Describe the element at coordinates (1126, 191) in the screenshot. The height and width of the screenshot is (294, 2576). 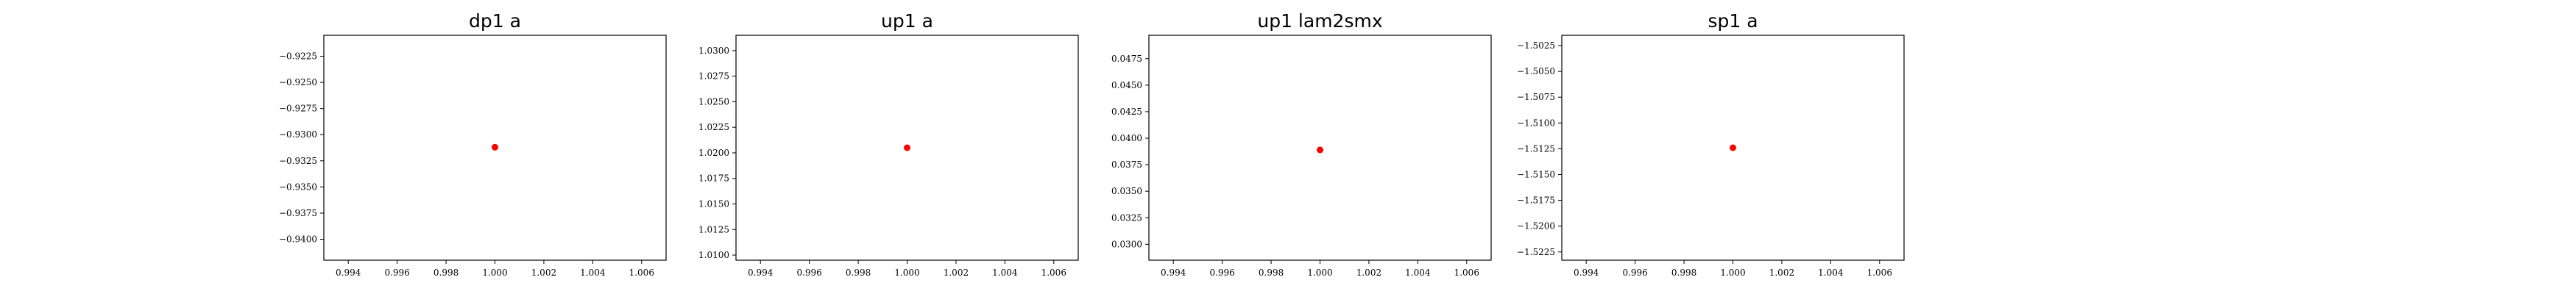
I see `y-tick-label: 0.0350` at that location.